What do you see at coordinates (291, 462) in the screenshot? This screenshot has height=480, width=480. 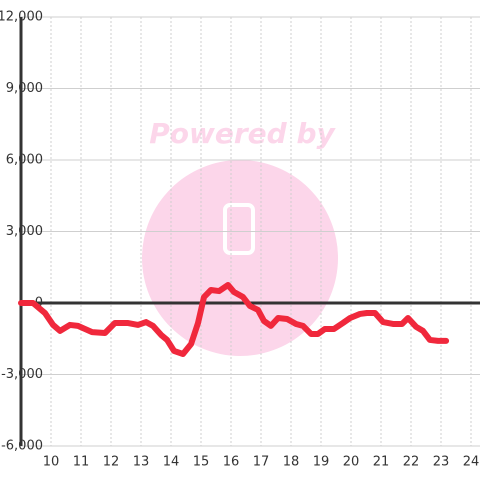 I see `x-tick-label: 18` at bounding box center [291, 462].